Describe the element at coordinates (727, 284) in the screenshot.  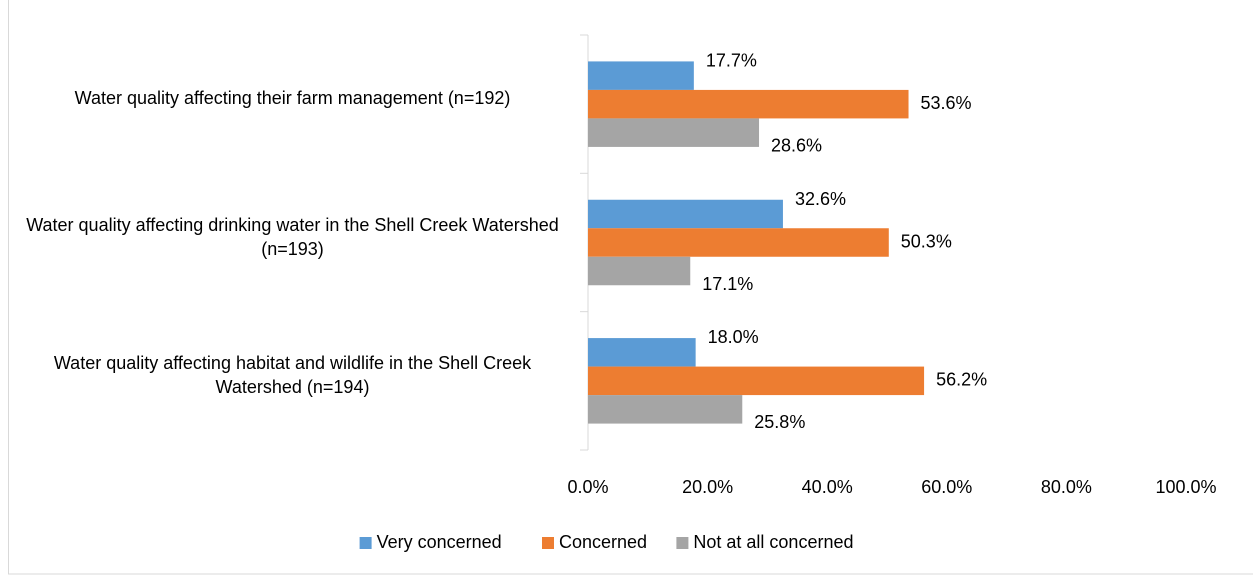
I see `data-label: 17.1%` at that location.